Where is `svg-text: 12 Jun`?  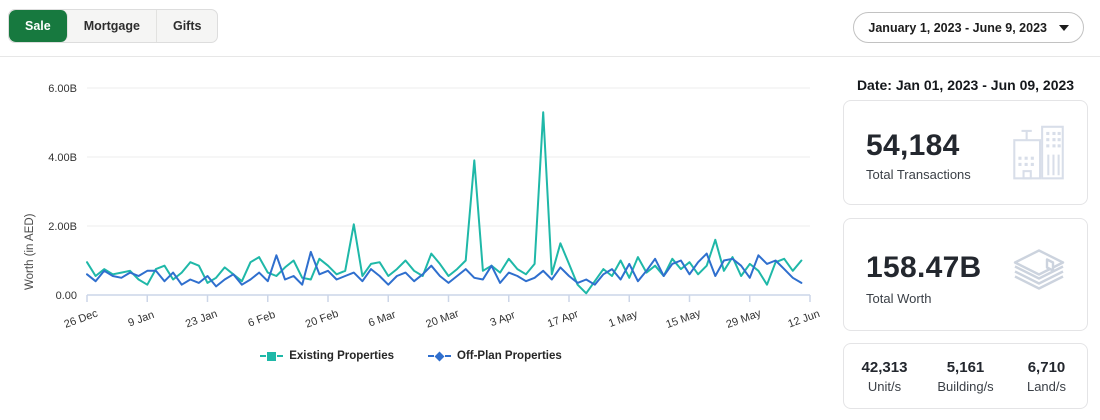 svg-text: 12 Jun is located at coordinates (803, 319).